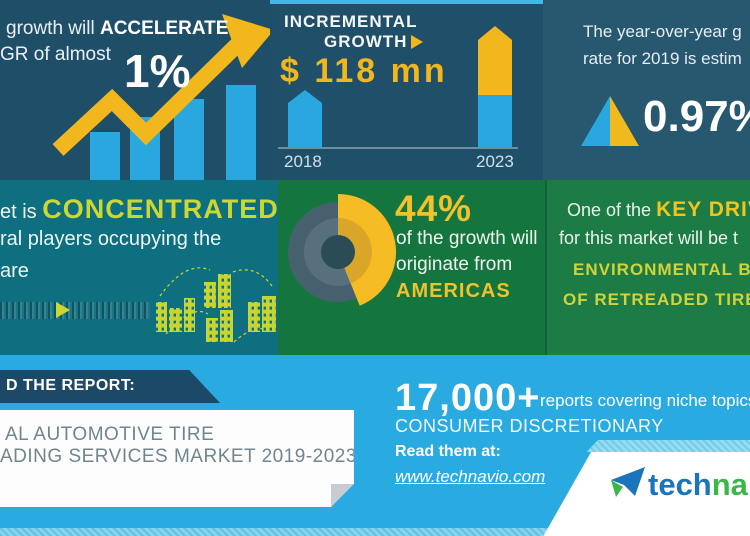 The height and width of the screenshot is (536, 750). Describe the element at coordinates (14, 271) in the screenshot. I see `concentration-line3: are` at that location.